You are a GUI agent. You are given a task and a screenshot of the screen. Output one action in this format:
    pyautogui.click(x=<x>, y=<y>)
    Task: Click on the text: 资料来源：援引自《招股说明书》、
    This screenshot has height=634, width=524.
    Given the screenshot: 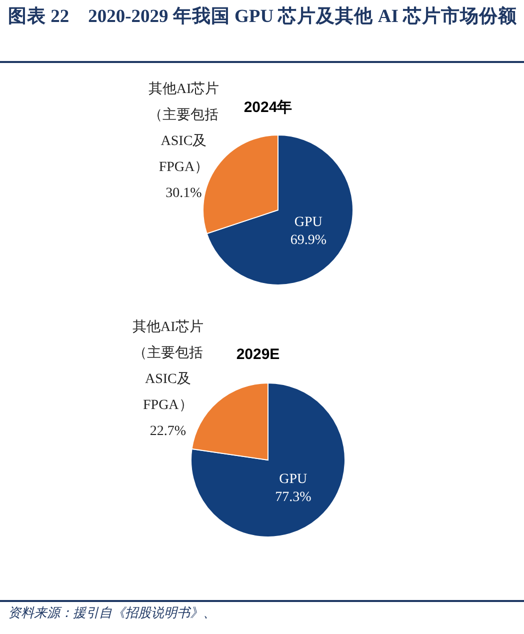 What is the action you would take?
    pyautogui.click(x=112, y=613)
    